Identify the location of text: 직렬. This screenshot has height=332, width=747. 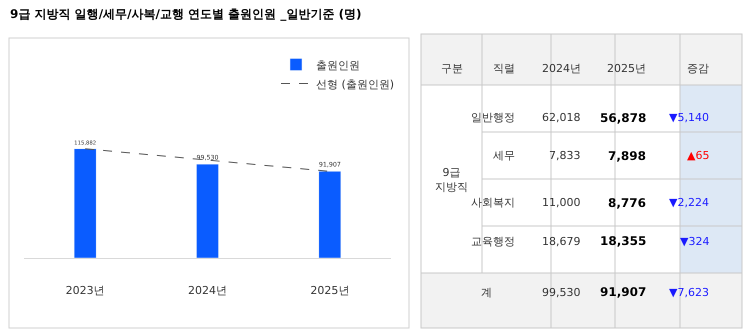
(504, 68).